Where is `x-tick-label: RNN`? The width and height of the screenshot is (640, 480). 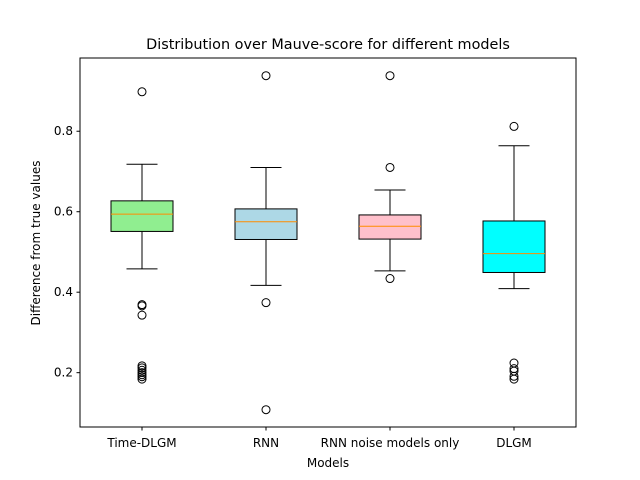 x-tick-label: RNN is located at coordinates (266, 443).